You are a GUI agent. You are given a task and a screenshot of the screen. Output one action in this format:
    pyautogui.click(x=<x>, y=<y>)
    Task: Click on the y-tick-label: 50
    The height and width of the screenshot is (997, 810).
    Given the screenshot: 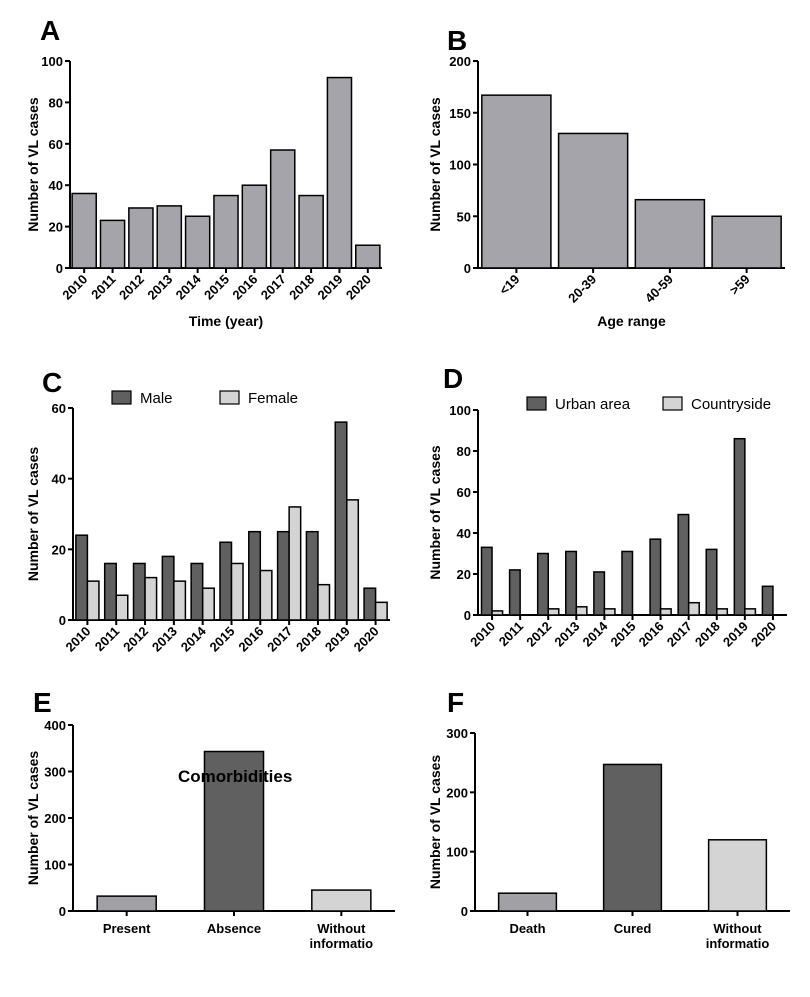 What is the action you would take?
    pyautogui.click(x=464, y=216)
    